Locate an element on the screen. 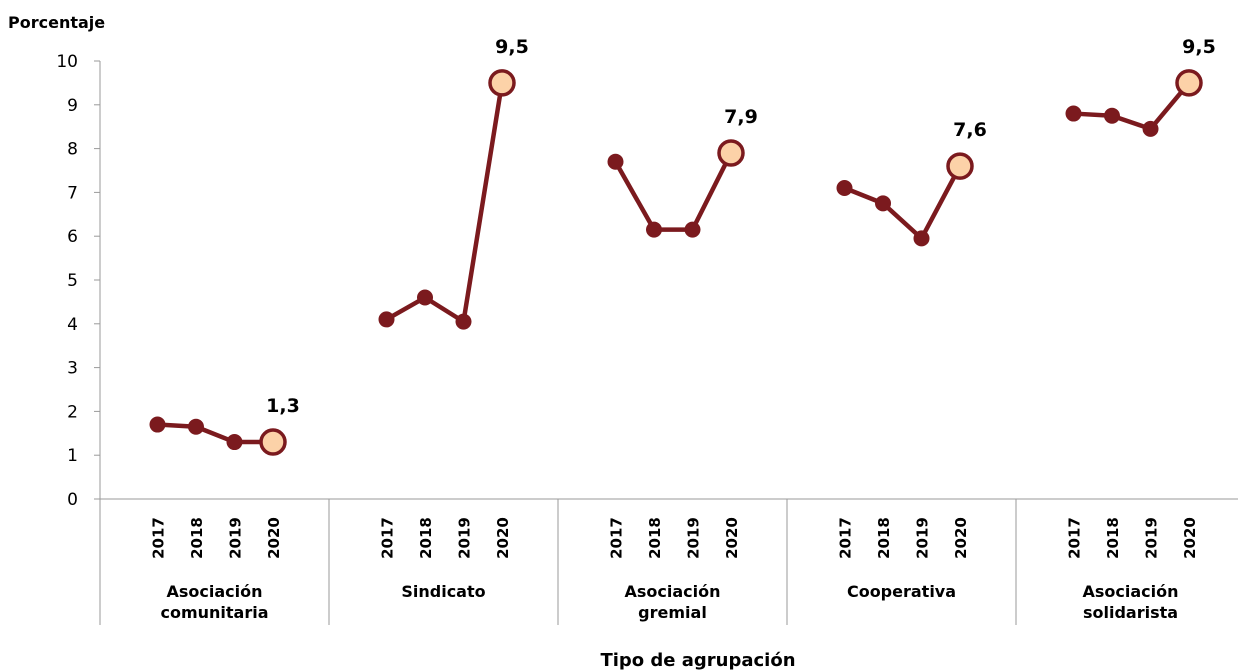 The image size is (1238, 672). x-group-label: Cooperativa is located at coordinates (901, 591).